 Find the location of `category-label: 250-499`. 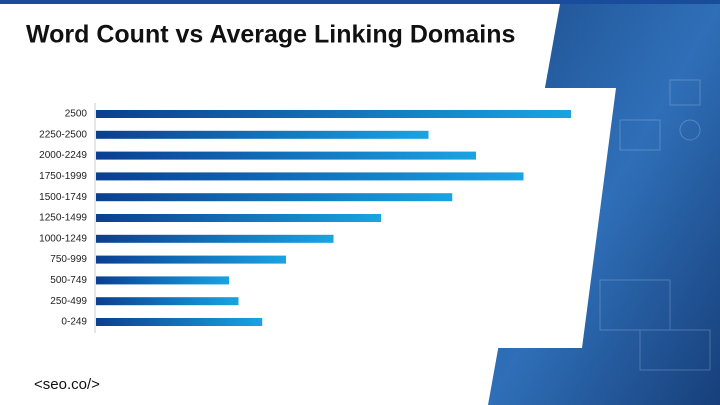

category-label: 250-499 is located at coordinates (68, 301).